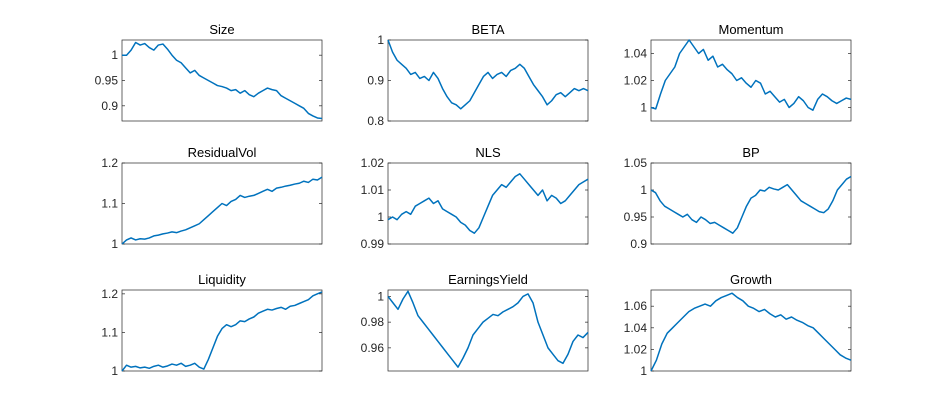 Image resolution: width=940 pixels, height=418 pixels. What do you see at coordinates (750, 29) in the screenshot?
I see `chart-title: Momentum` at bounding box center [750, 29].